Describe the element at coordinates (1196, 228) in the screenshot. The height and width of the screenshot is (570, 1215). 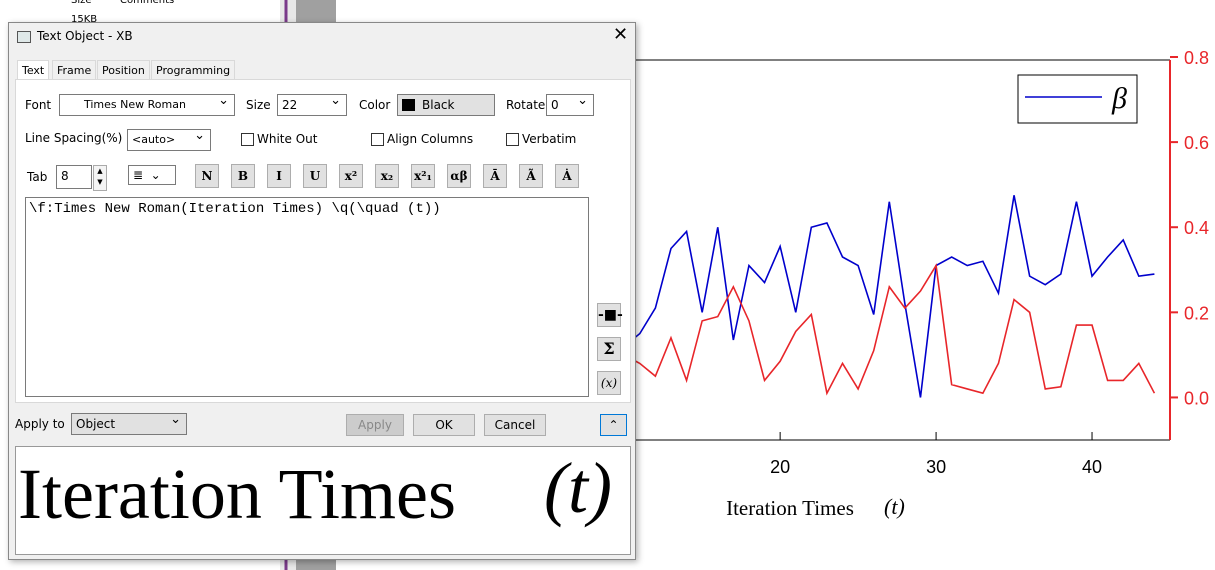
I see `y-tick-label: 0.4` at that location.